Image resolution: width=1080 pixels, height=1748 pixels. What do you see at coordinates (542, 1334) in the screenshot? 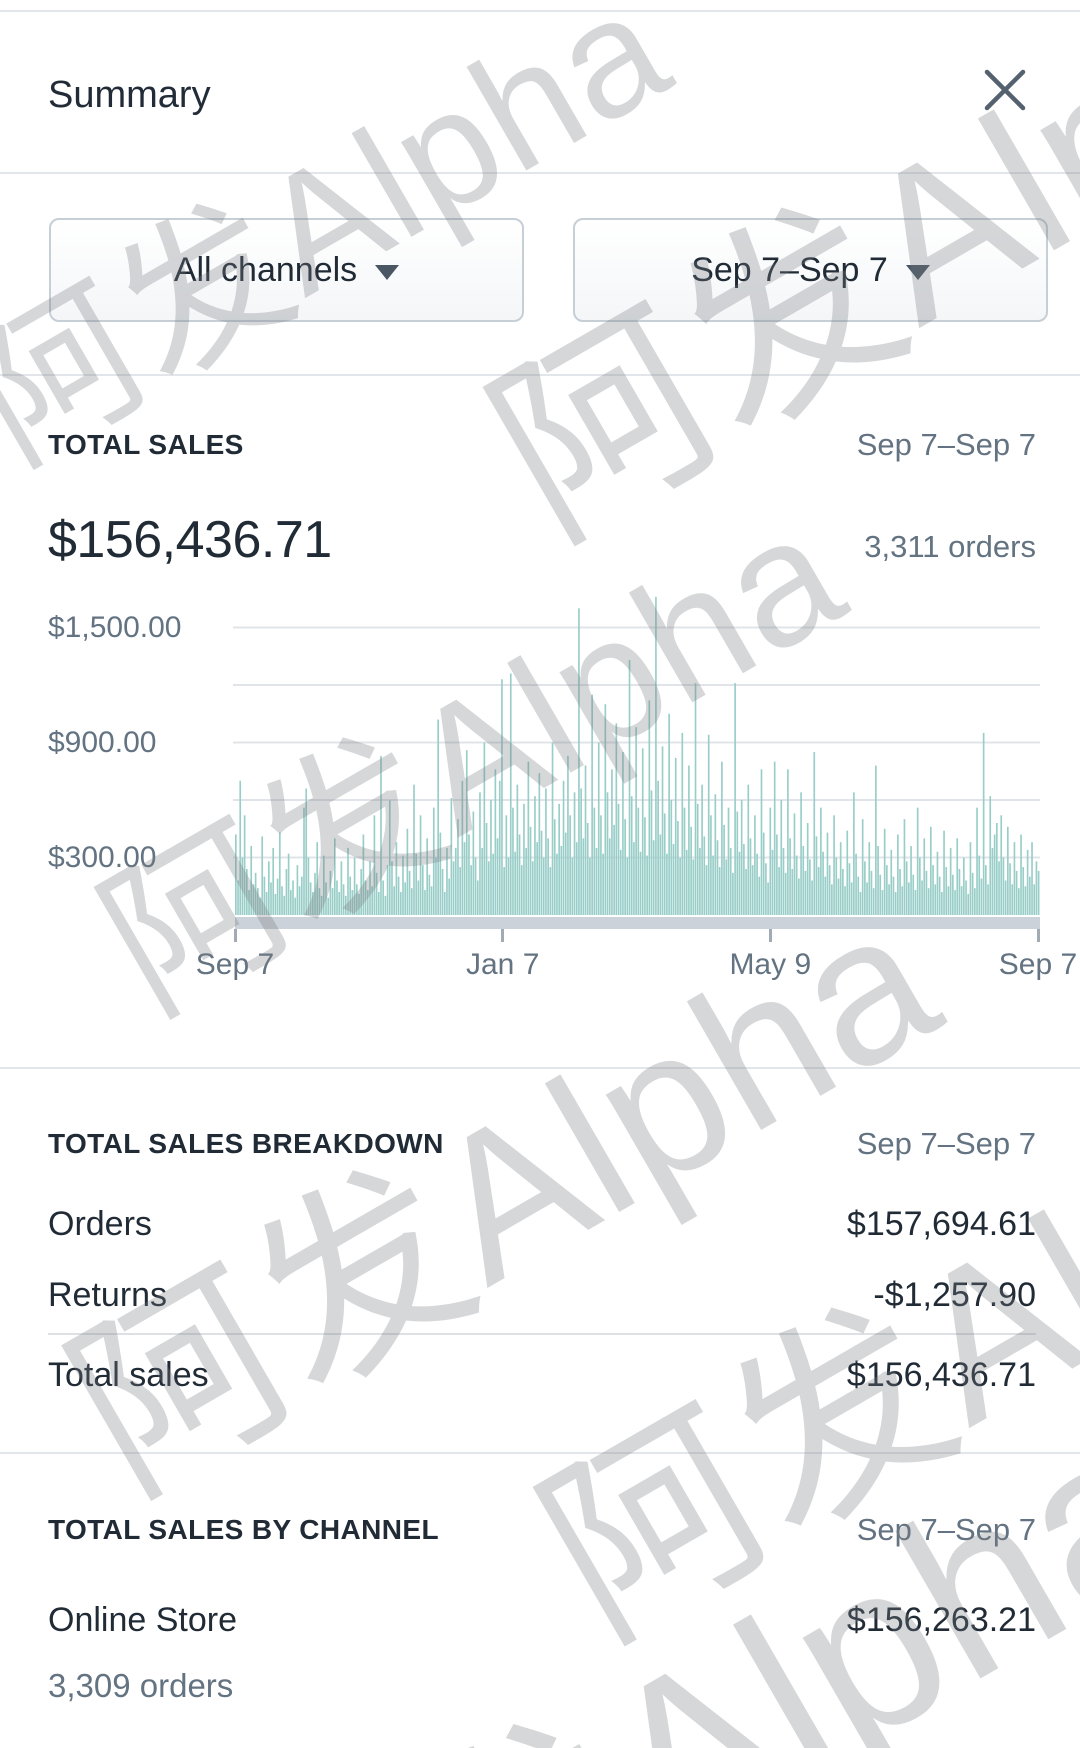
I see `subtotal-divider` at bounding box center [542, 1334].